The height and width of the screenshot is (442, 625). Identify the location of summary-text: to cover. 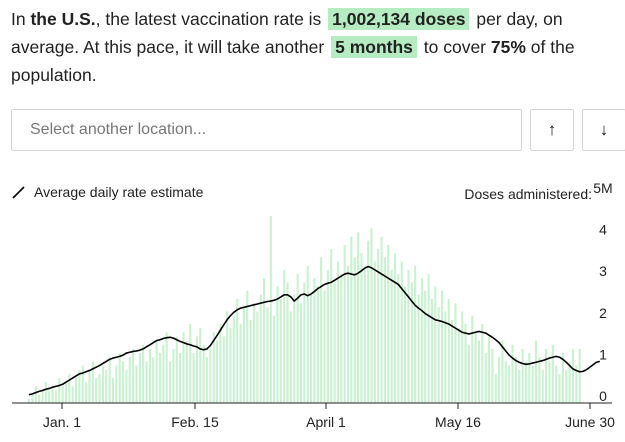
(454, 47).